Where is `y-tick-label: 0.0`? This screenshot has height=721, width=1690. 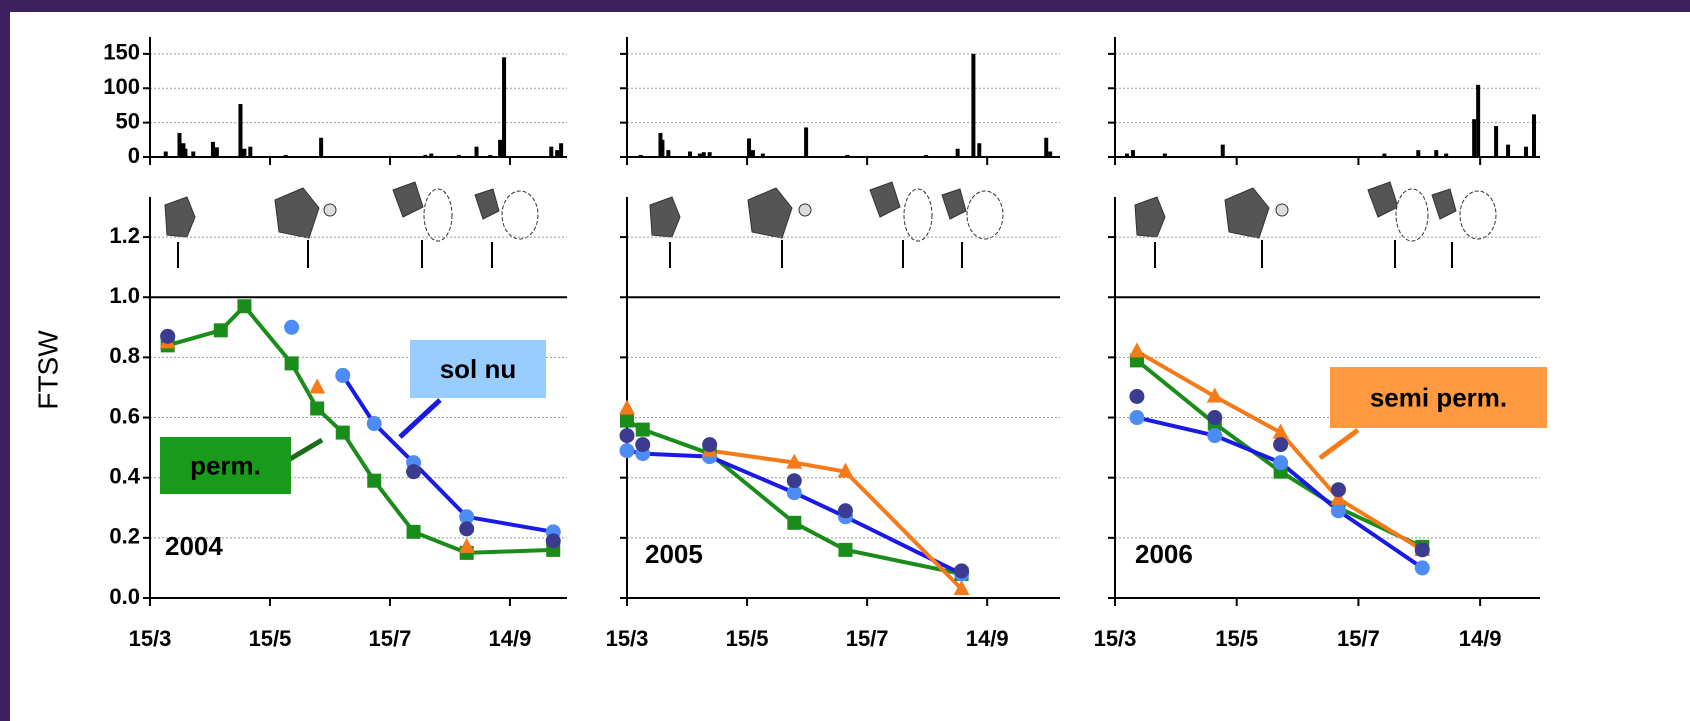
y-tick-label: 0.0 is located at coordinates (124, 596).